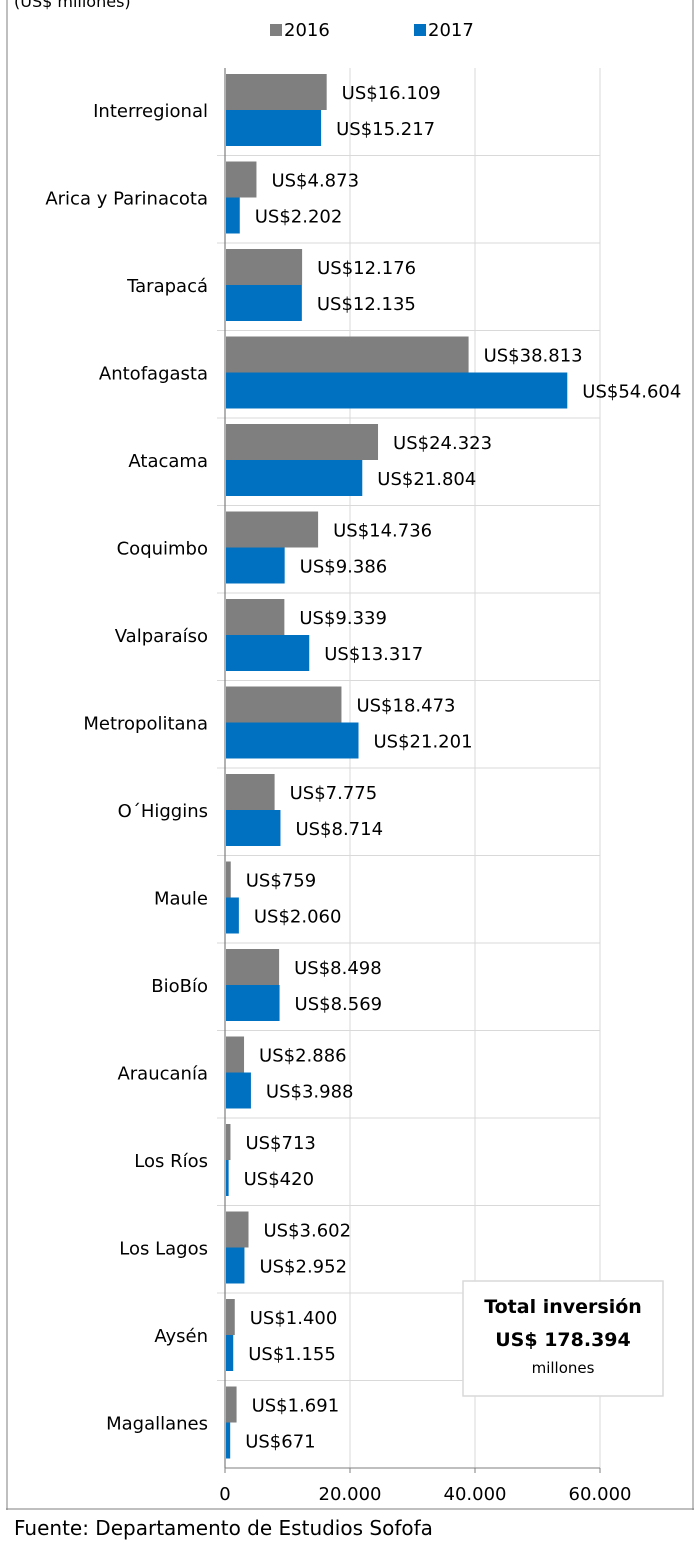  I want to click on value-label-2017-11: US$3.988, so click(310, 1092).